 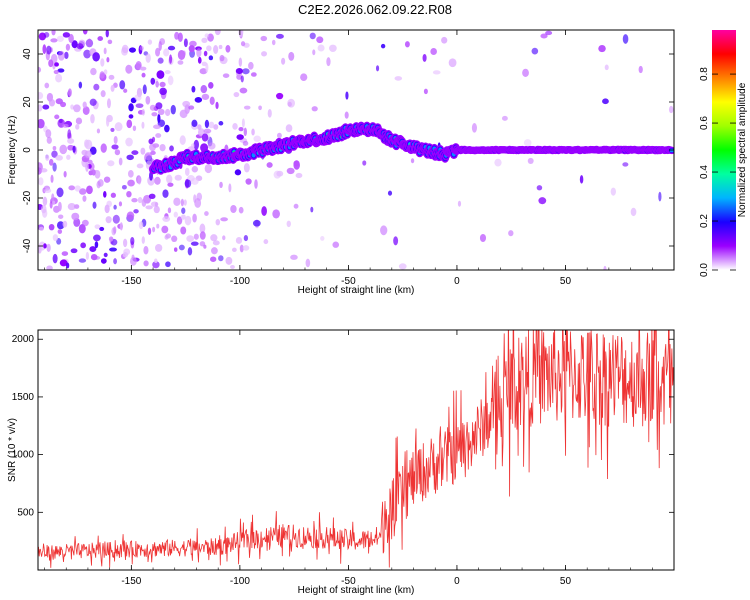 I want to click on colorbar-tick-label: 0.4, so click(x=704, y=172).